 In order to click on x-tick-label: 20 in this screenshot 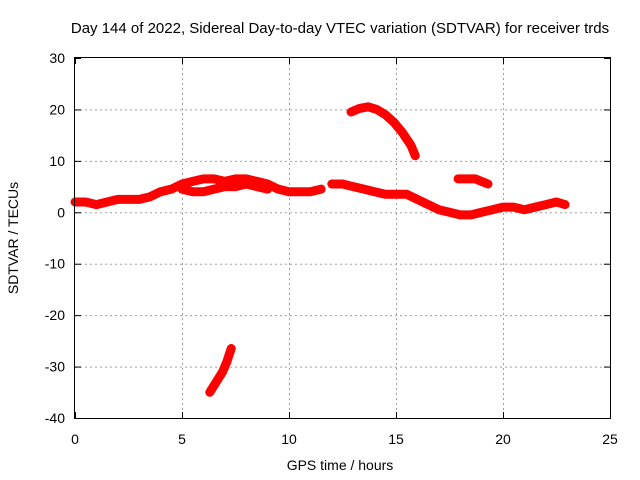, I will do `click(503, 439)`.